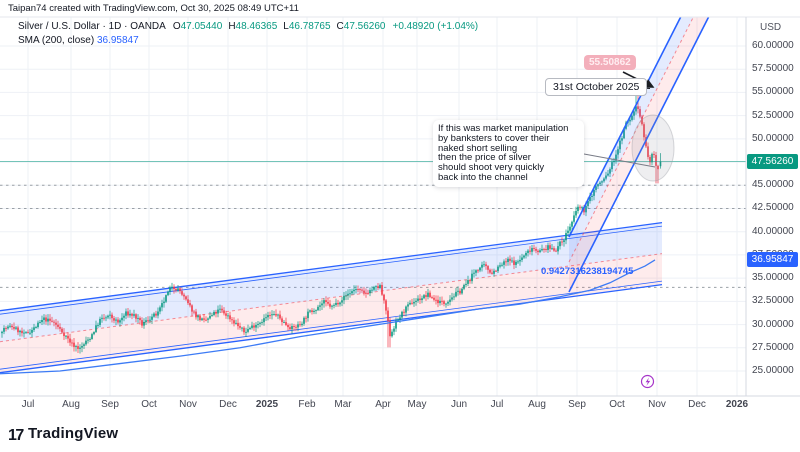 This screenshot has width=800, height=452. I want to click on time-tick-label: Jun, so click(459, 404).